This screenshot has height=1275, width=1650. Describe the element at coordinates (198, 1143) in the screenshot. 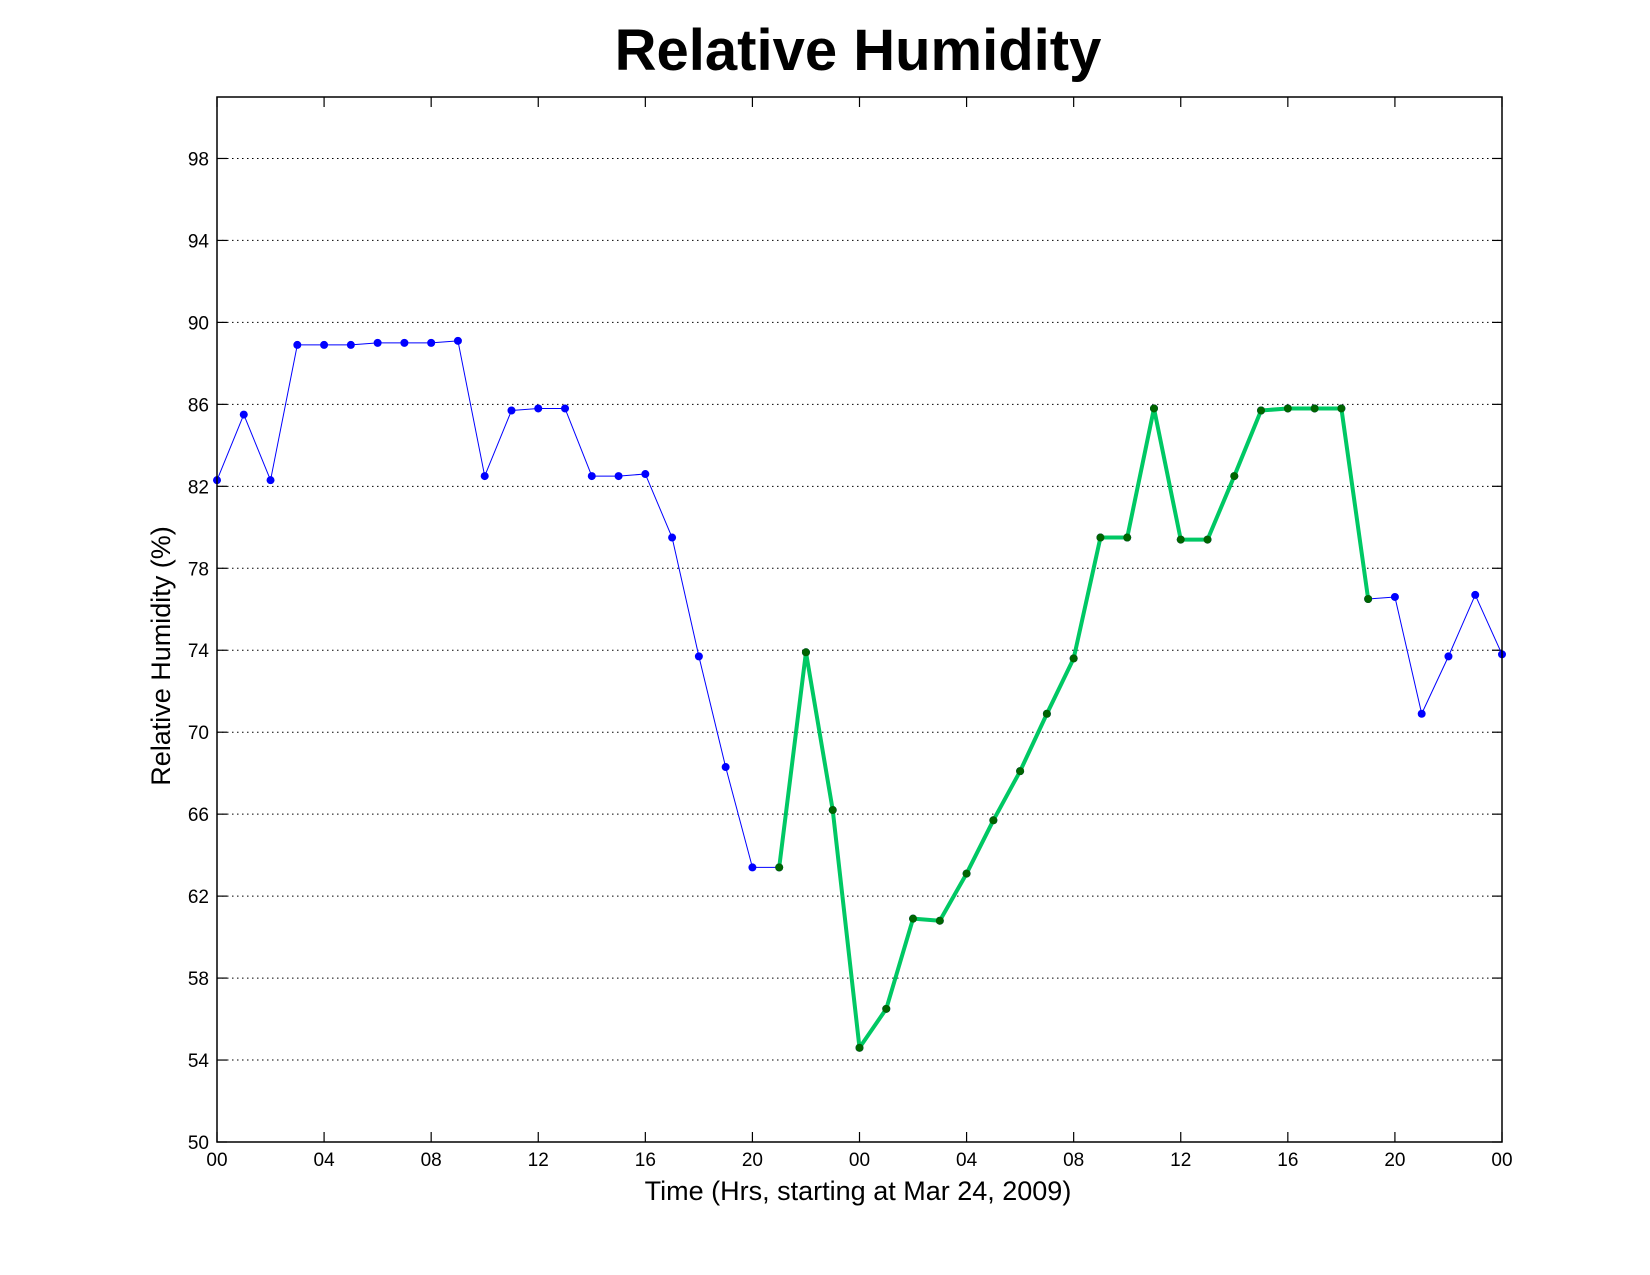

I see `y-tick-label: 50` at that location.